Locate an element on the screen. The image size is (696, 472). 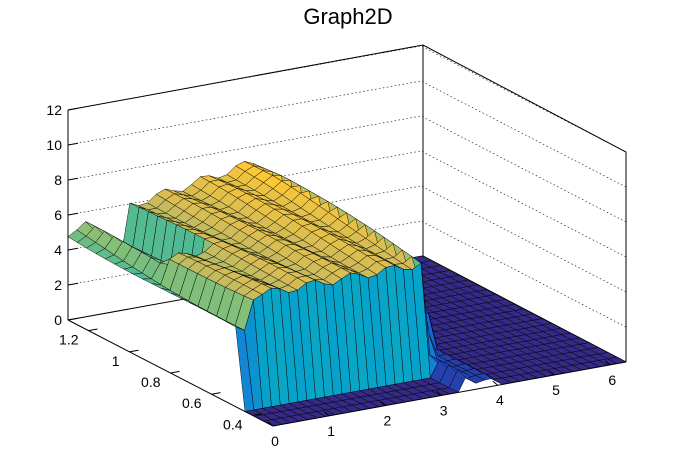
x-tick-label: 3 is located at coordinates (444, 410).